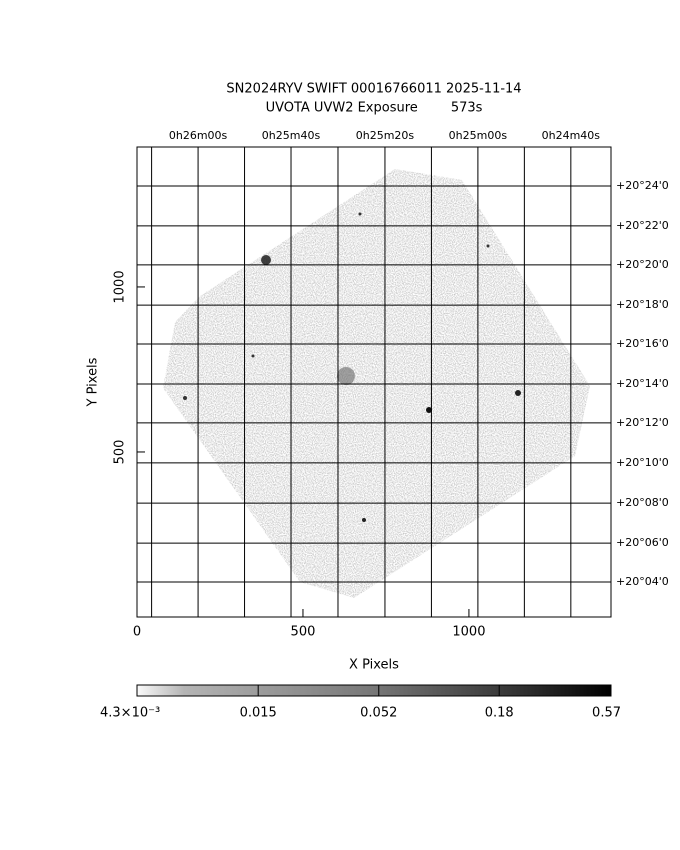 The height and width of the screenshot is (850, 680). I want to click on title-line: UVOTA UVW2 Exposure 573s, so click(374, 108).